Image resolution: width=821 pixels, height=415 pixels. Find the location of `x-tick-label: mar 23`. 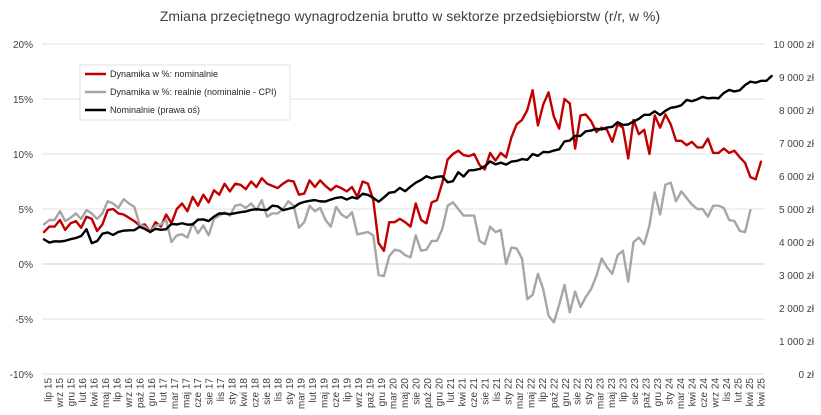

x-tick-label: mar 23 is located at coordinates (601, 394).